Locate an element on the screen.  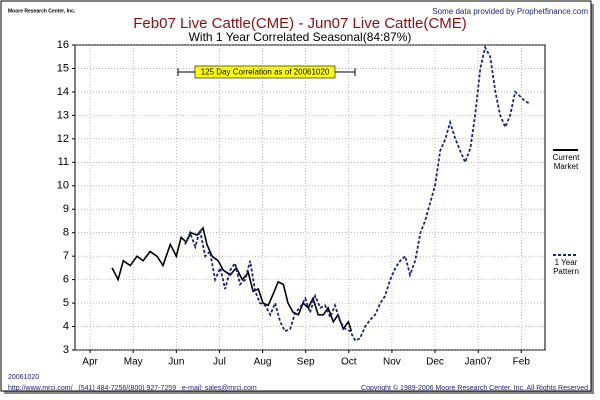
y-tick-label: 6 is located at coordinates (66, 280).